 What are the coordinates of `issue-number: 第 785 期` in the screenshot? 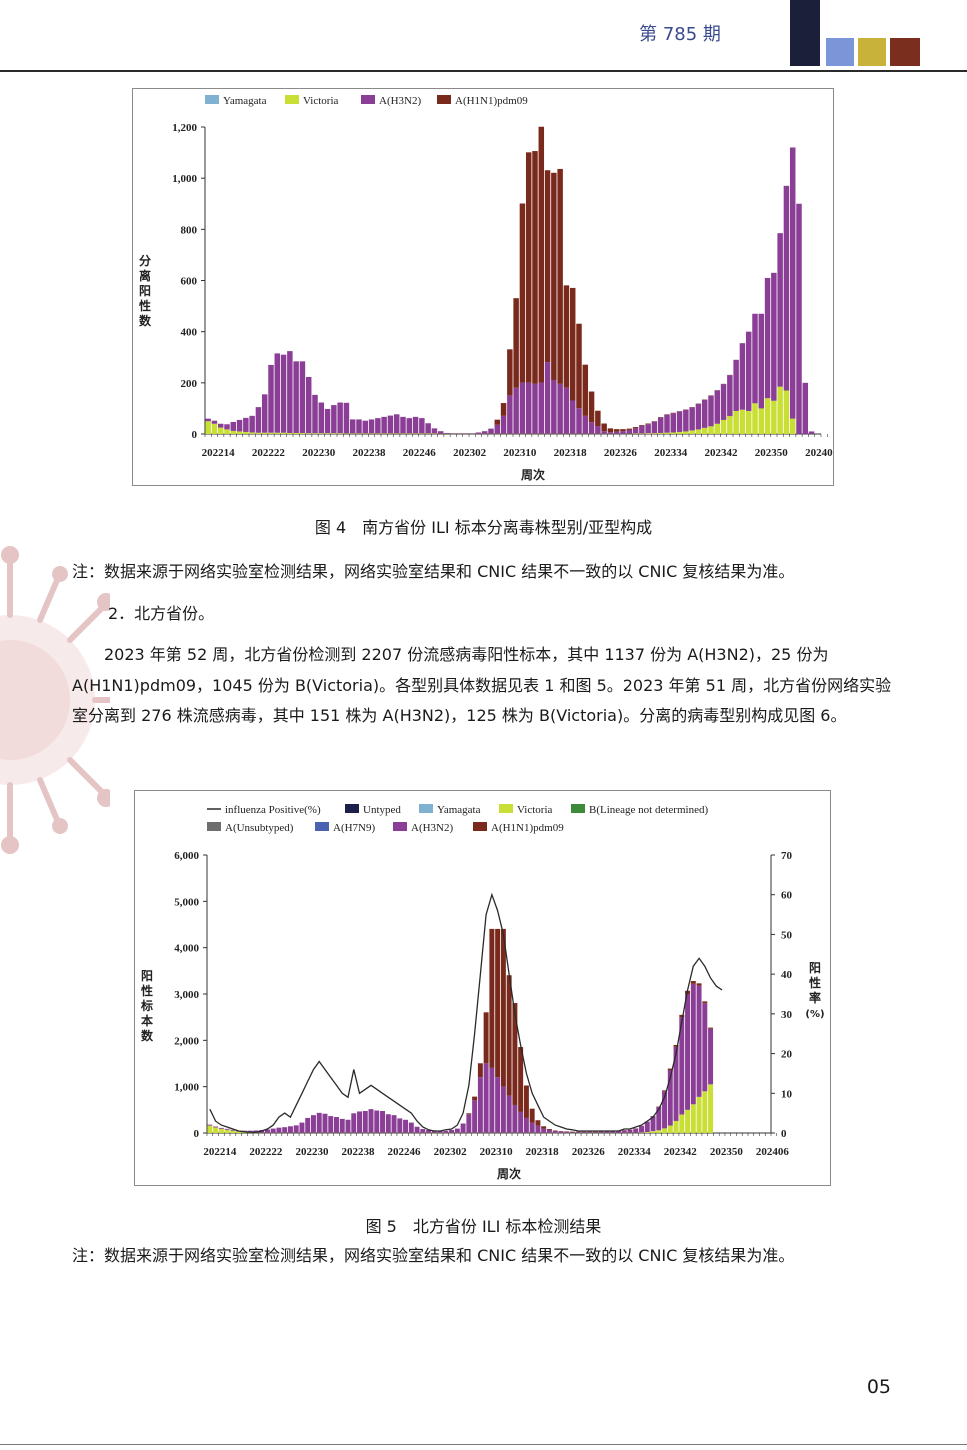 It's located at (680, 34).